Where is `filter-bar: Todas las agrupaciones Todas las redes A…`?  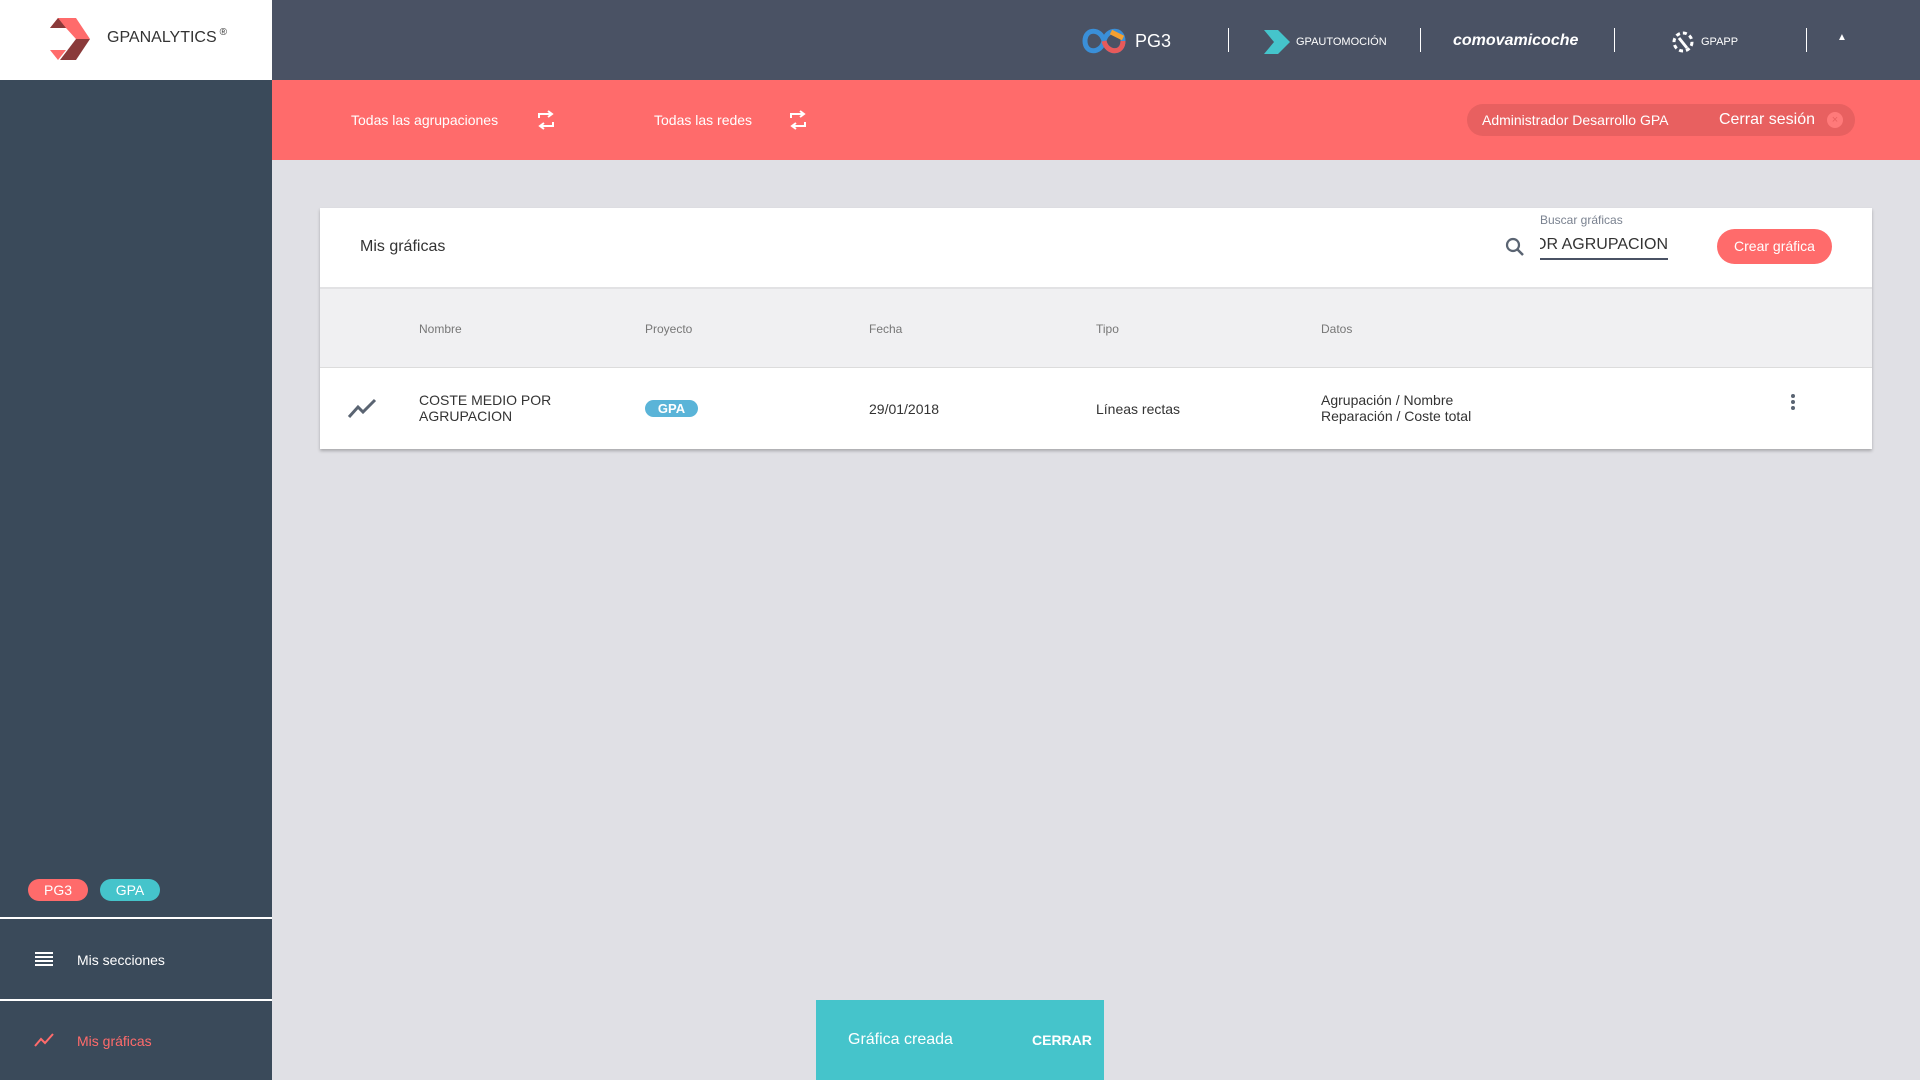
filter-bar: Todas las agrupaciones Todas las redes A… is located at coordinates (1096, 120).